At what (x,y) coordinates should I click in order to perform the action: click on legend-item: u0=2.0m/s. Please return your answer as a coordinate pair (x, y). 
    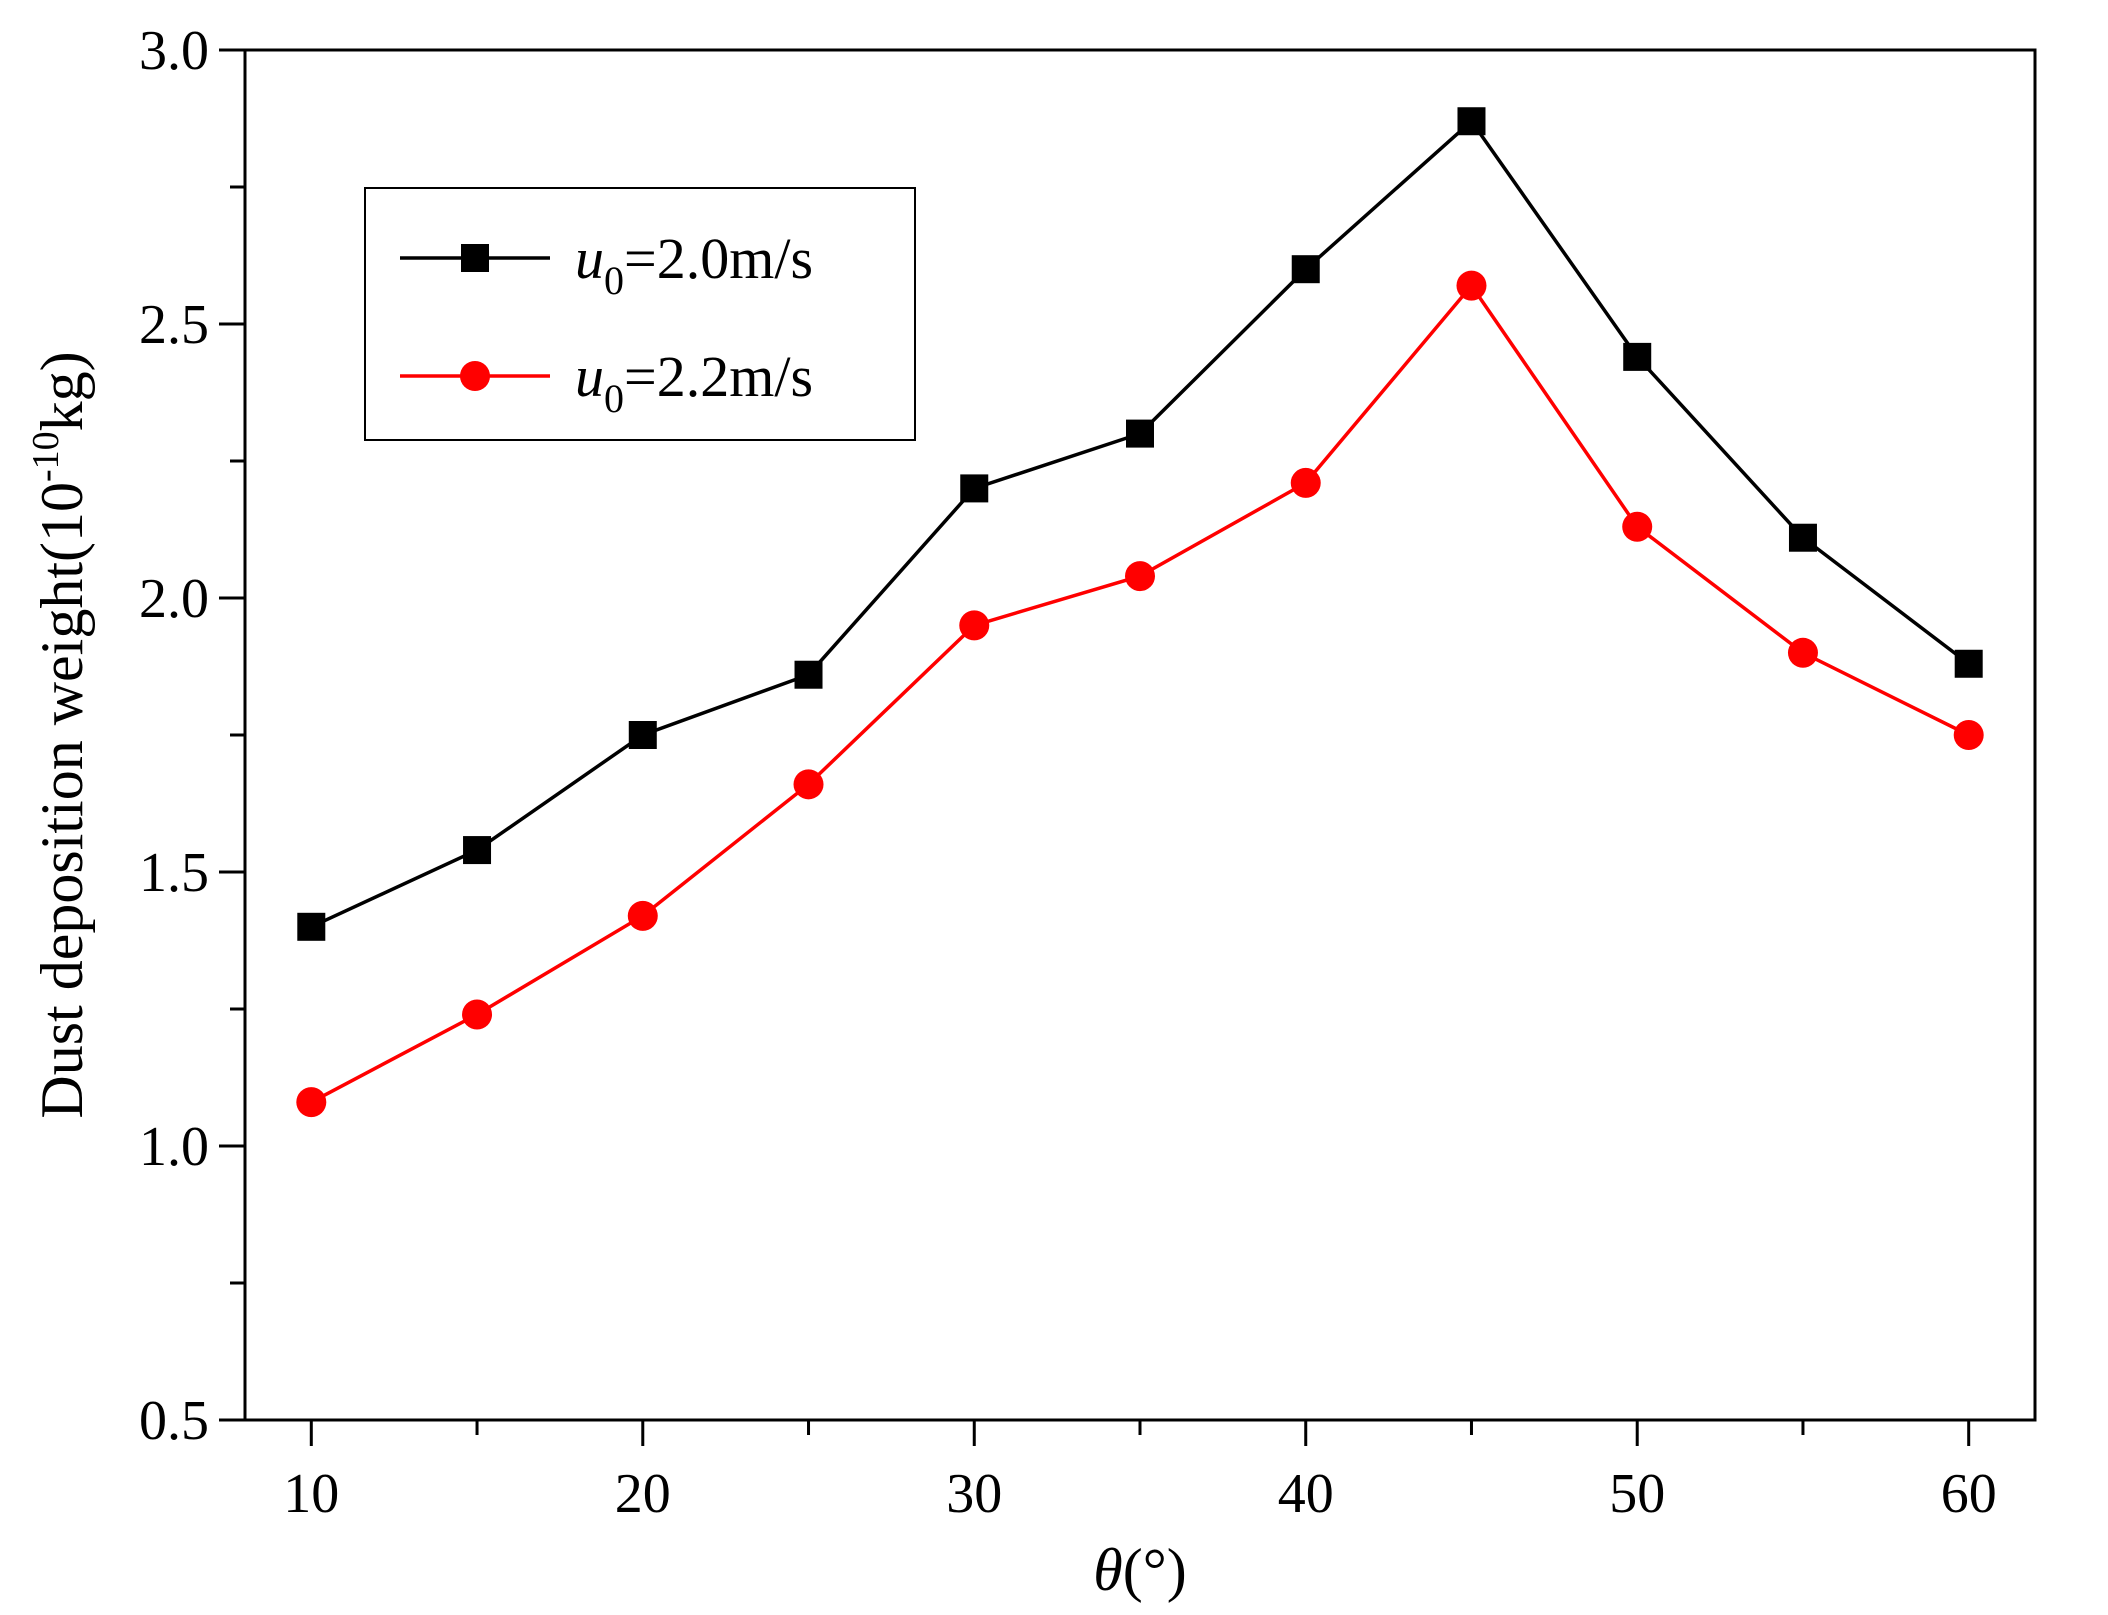
    Looking at the image, I should click on (606, 264).